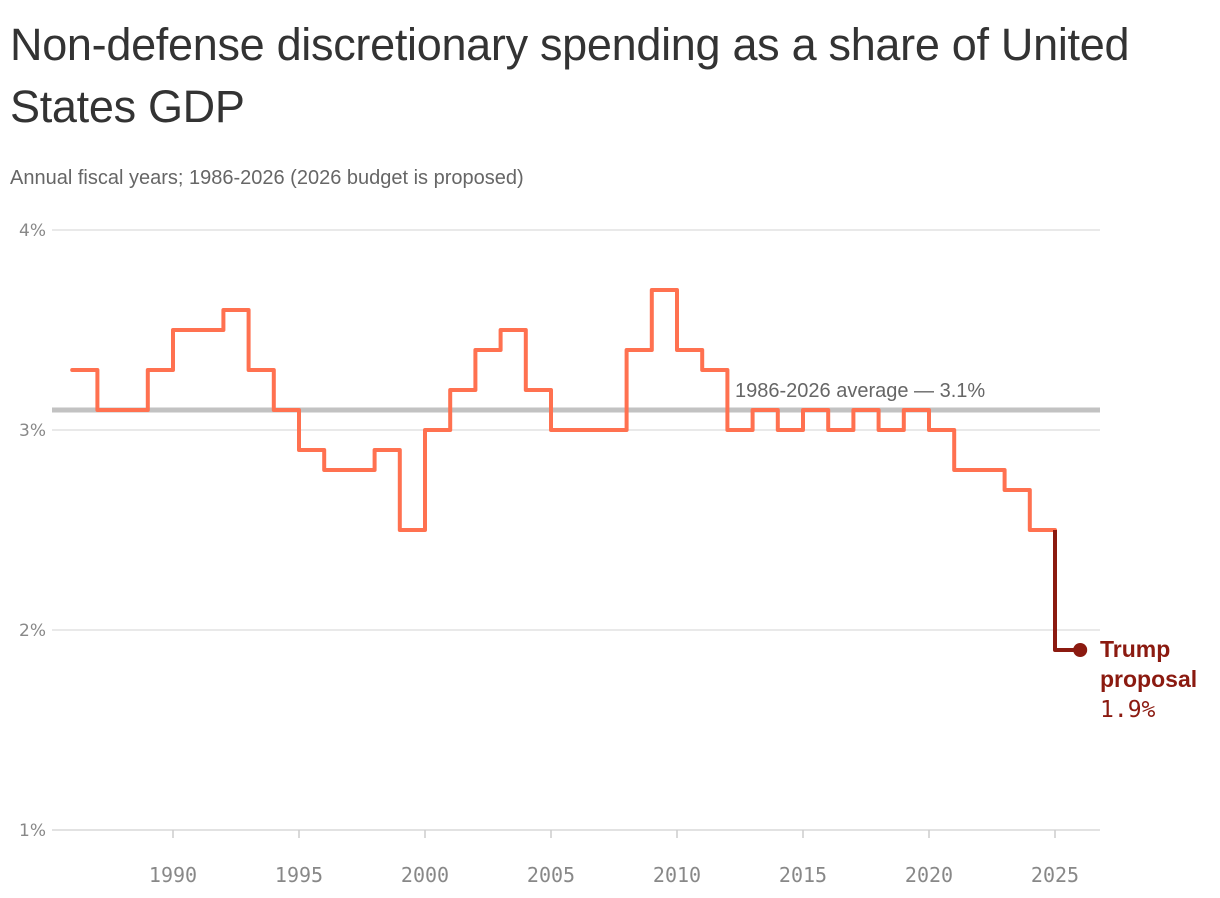  I want to click on proposal-point, so click(1080, 650).